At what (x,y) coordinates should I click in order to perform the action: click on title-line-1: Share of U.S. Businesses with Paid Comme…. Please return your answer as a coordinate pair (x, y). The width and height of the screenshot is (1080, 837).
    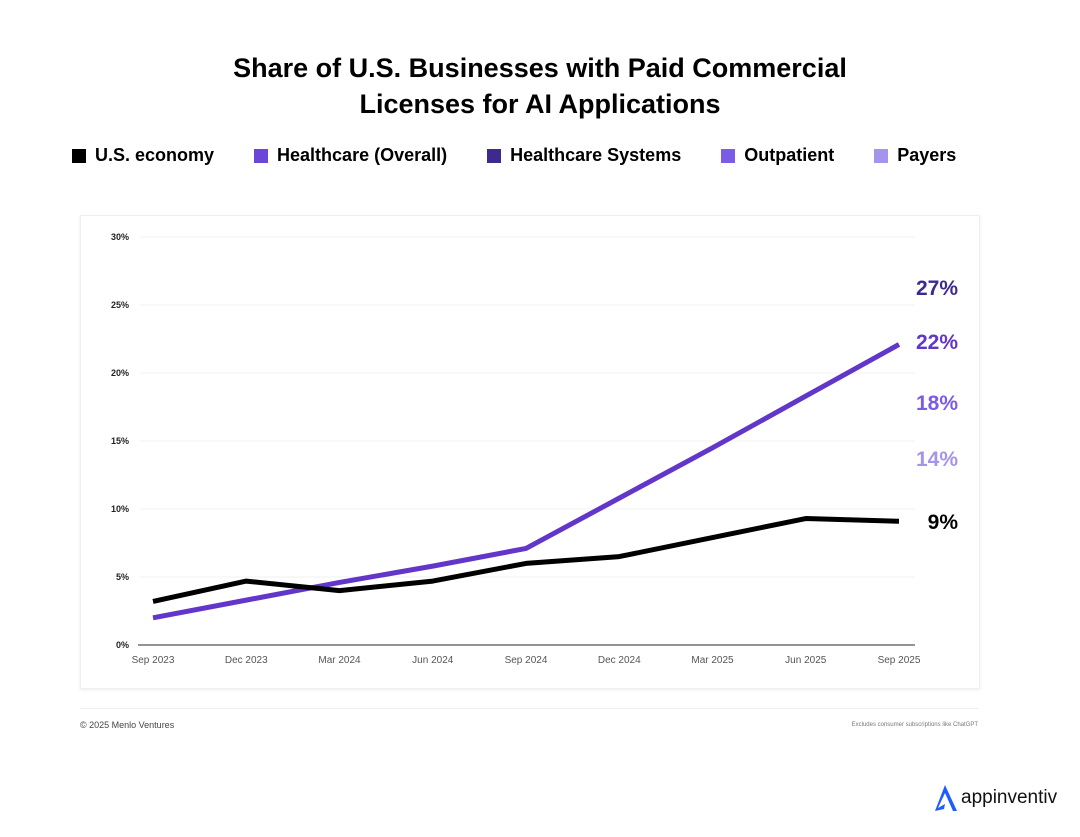
    Looking at the image, I should click on (540, 68).